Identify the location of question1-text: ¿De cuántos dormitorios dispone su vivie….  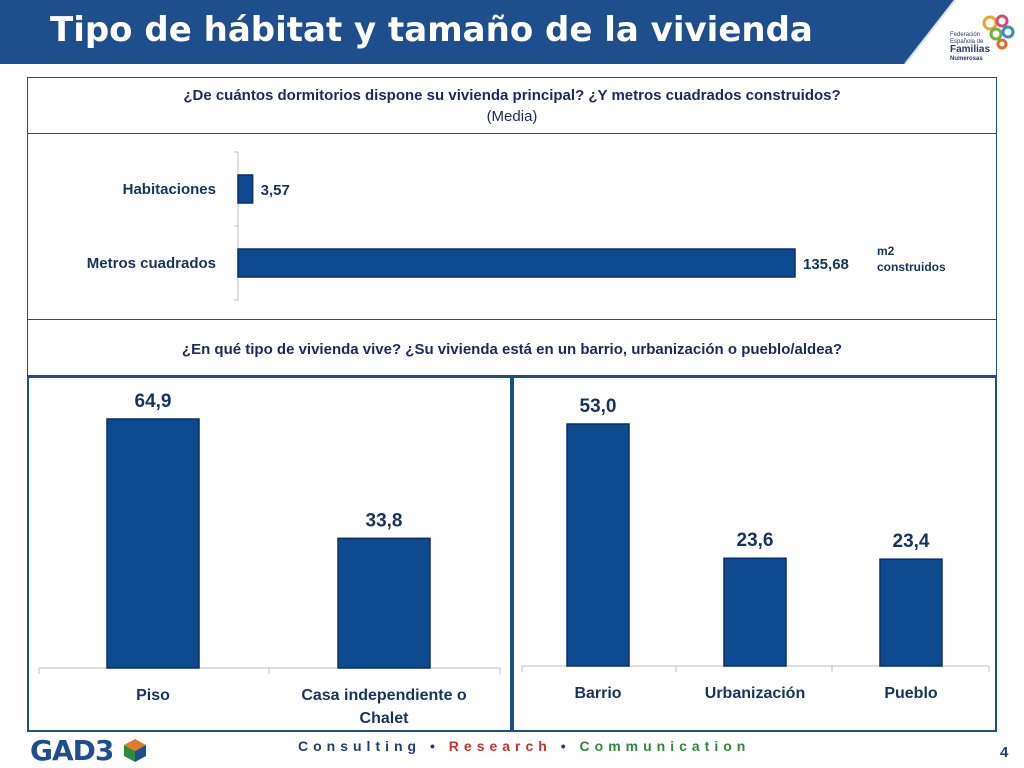
(512, 95).